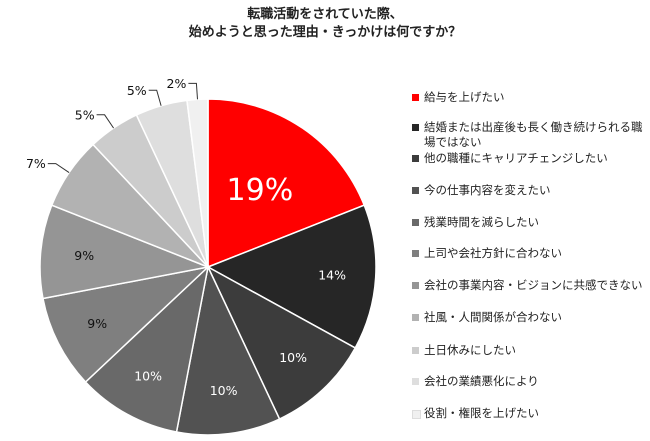 This screenshot has height=441, width=650. I want to click on legend-label-7: 会社の事業内容・ビジョンに共感できない, so click(533, 285).